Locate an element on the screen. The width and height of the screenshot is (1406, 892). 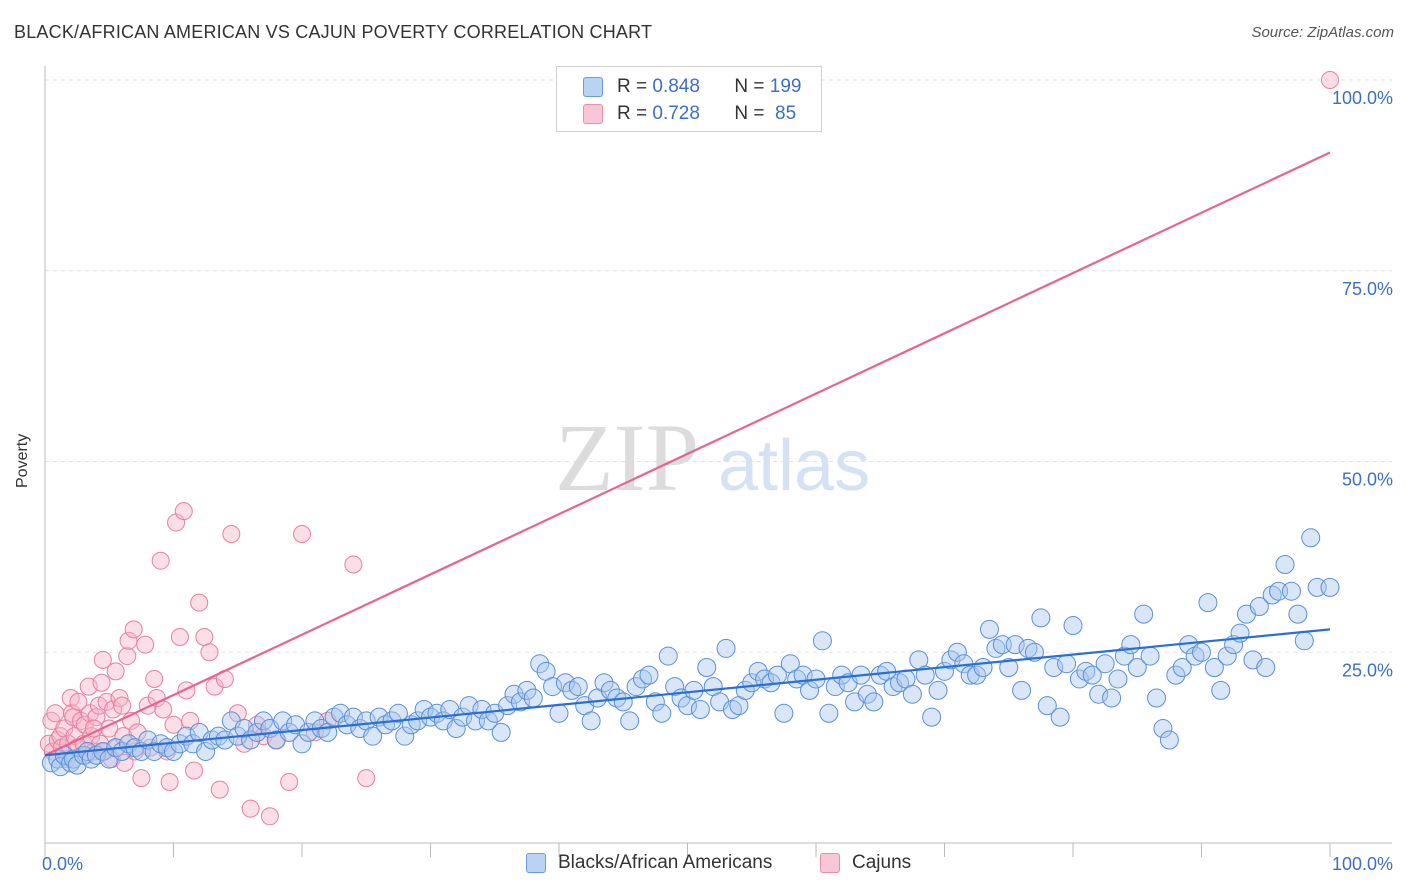
x-tick-label: 100.0% is located at coordinates (1362, 864).